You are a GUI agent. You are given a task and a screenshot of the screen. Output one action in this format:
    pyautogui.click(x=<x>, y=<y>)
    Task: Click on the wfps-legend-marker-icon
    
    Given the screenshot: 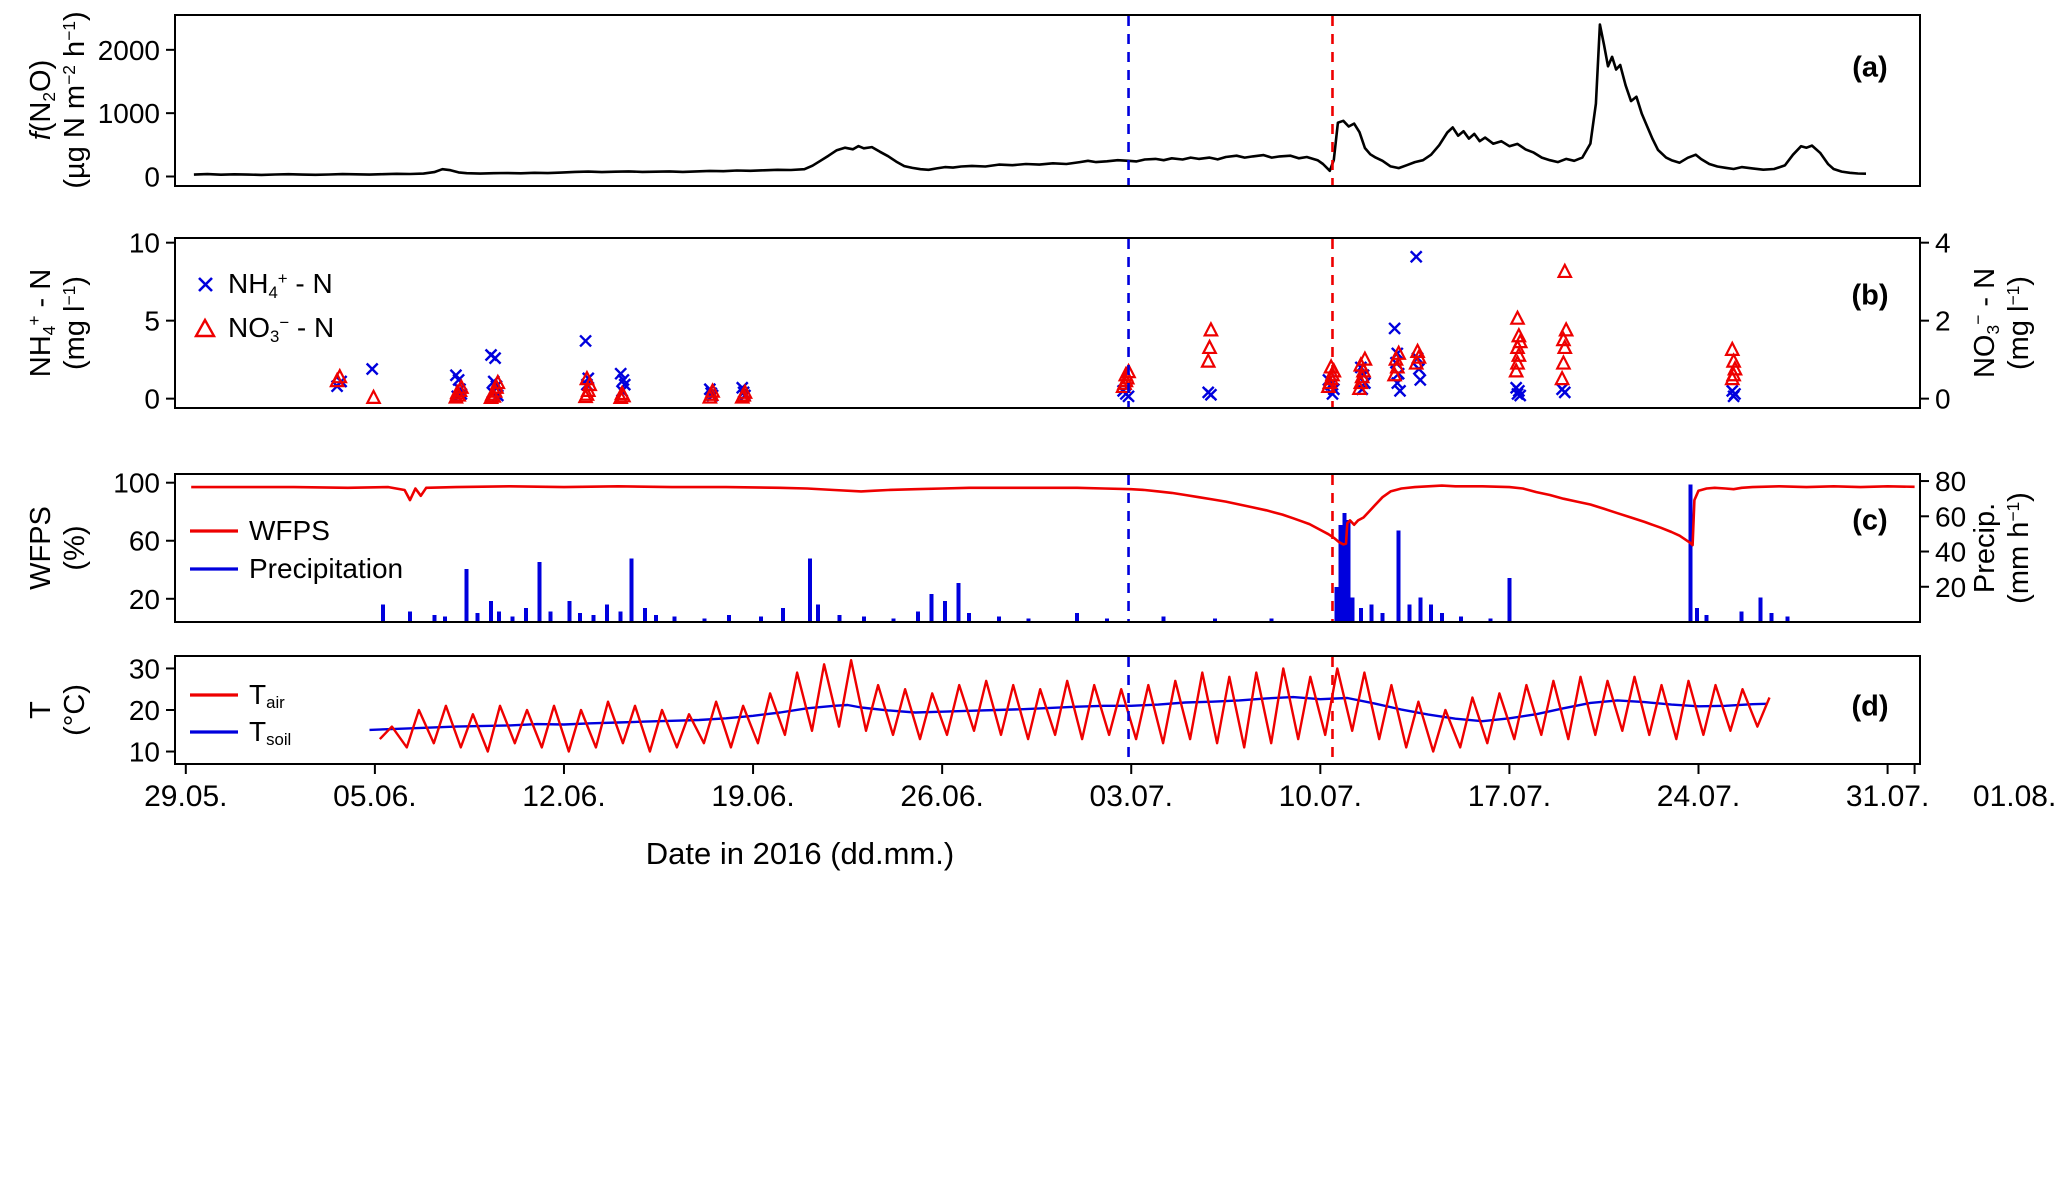 What is the action you would take?
    pyautogui.click(x=214, y=531)
    